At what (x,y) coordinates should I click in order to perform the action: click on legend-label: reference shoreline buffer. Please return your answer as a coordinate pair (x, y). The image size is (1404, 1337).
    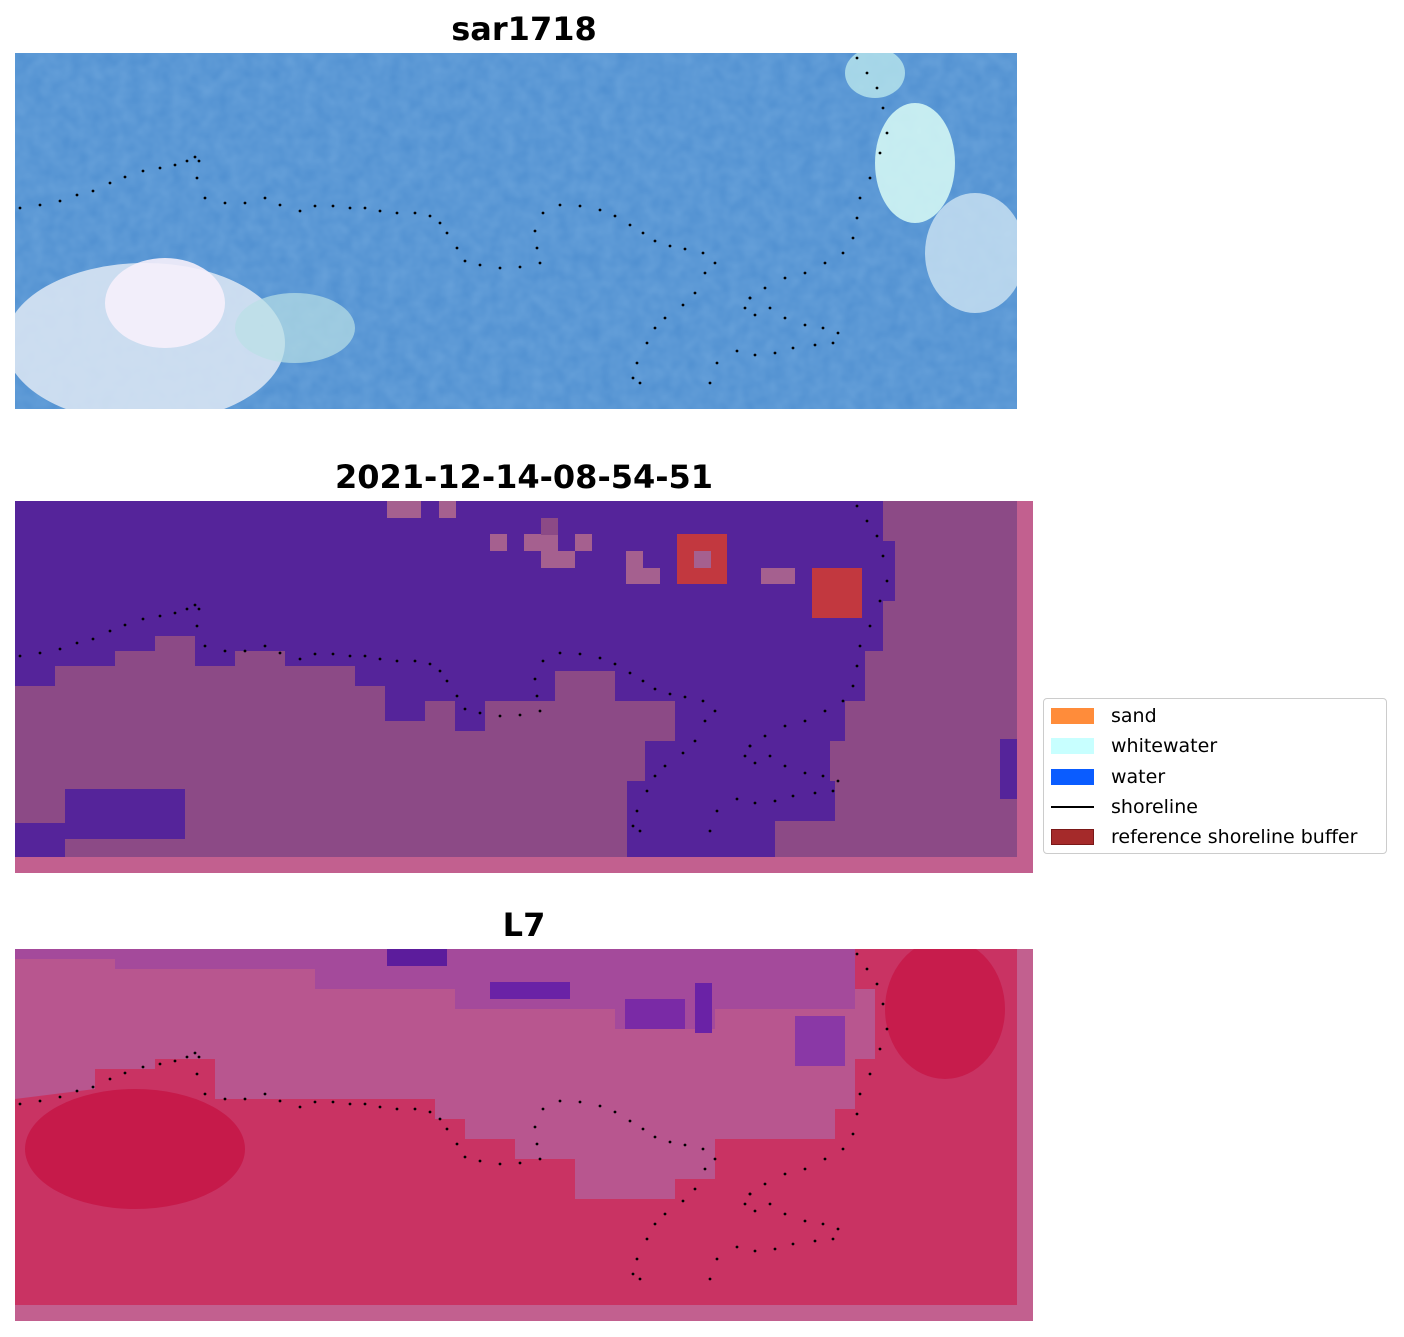
    Looking at the image, I should click on (1234, 837).